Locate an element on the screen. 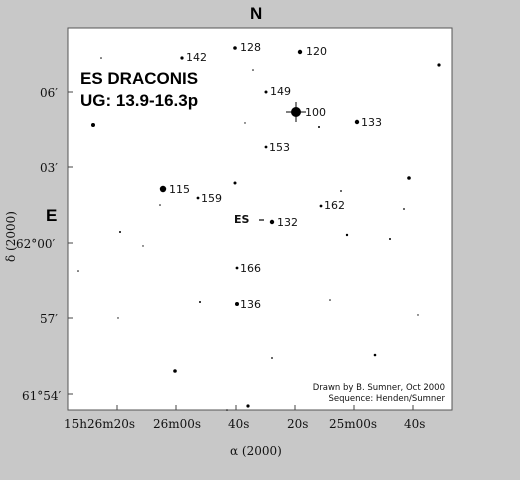 This screenshot has height=480, width=520. target-label-es: ES is located at coordinates (242, 219).